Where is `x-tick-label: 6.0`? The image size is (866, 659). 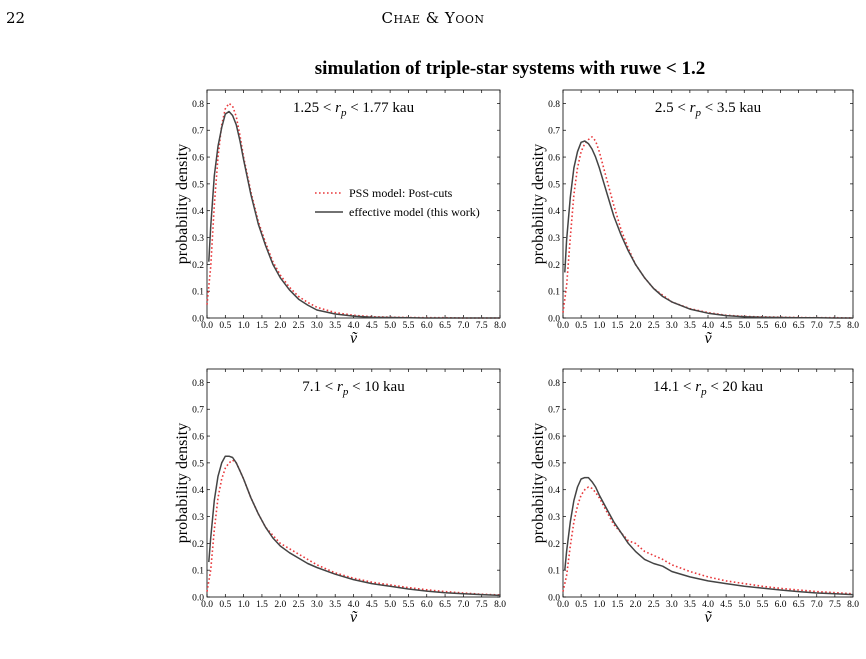 x-tick-label: 6.0 is located at coordinates (427, 326).